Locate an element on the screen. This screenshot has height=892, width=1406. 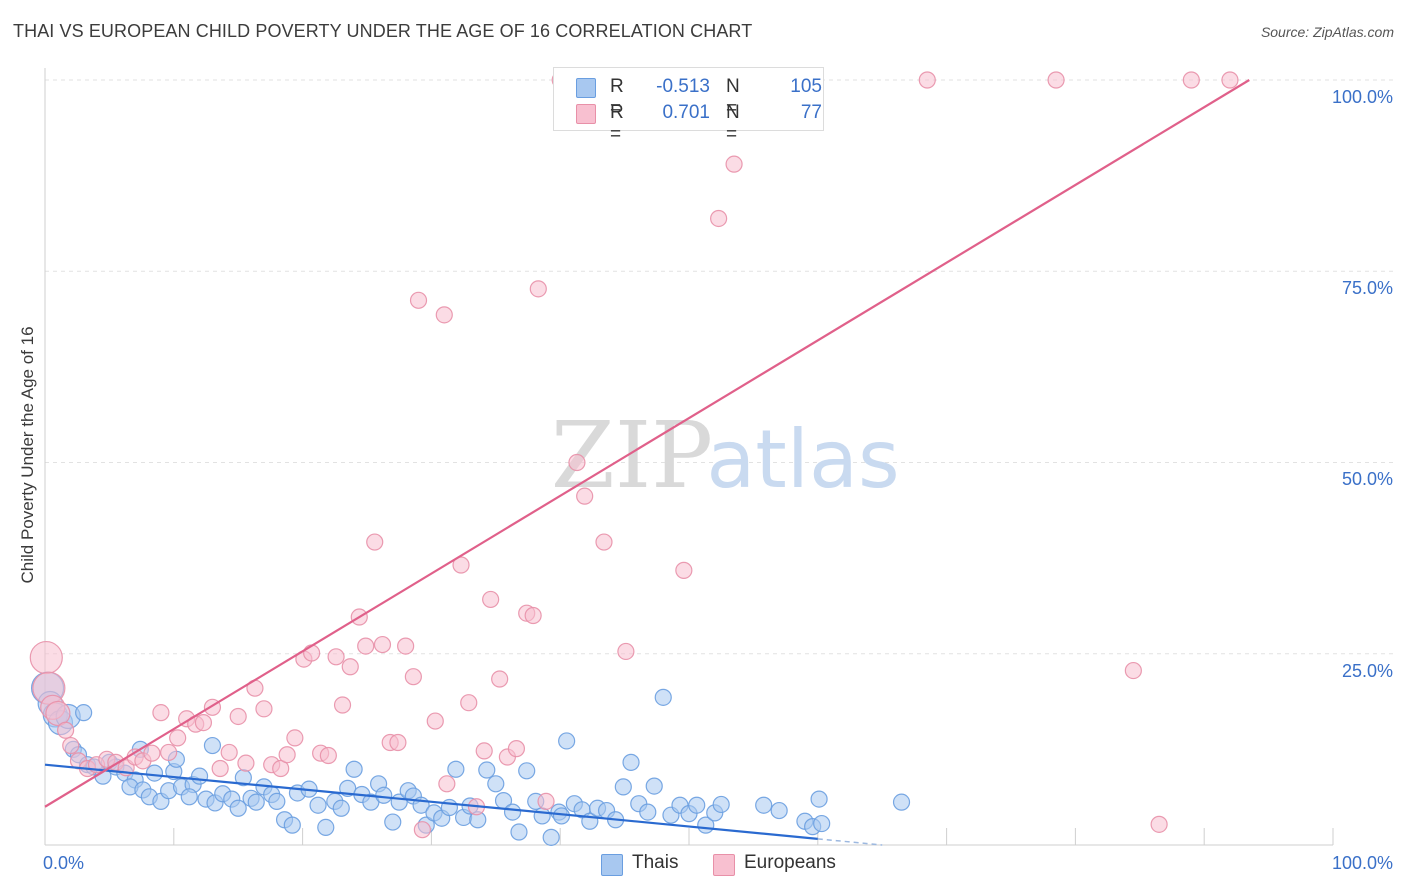
n-value: 77 is located at coordinates (811, 112).